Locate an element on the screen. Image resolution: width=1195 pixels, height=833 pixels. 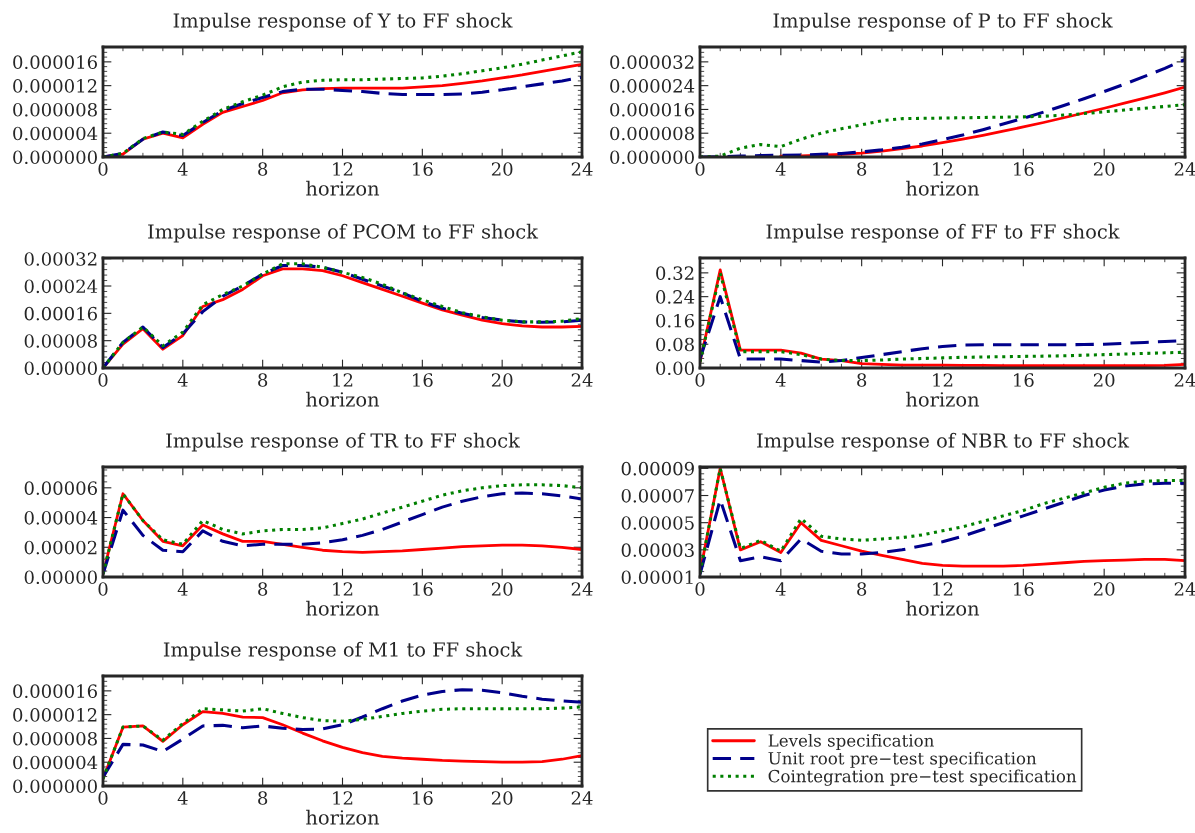
y-tick-label: 0.00009 is located at coordinates (657, 468).